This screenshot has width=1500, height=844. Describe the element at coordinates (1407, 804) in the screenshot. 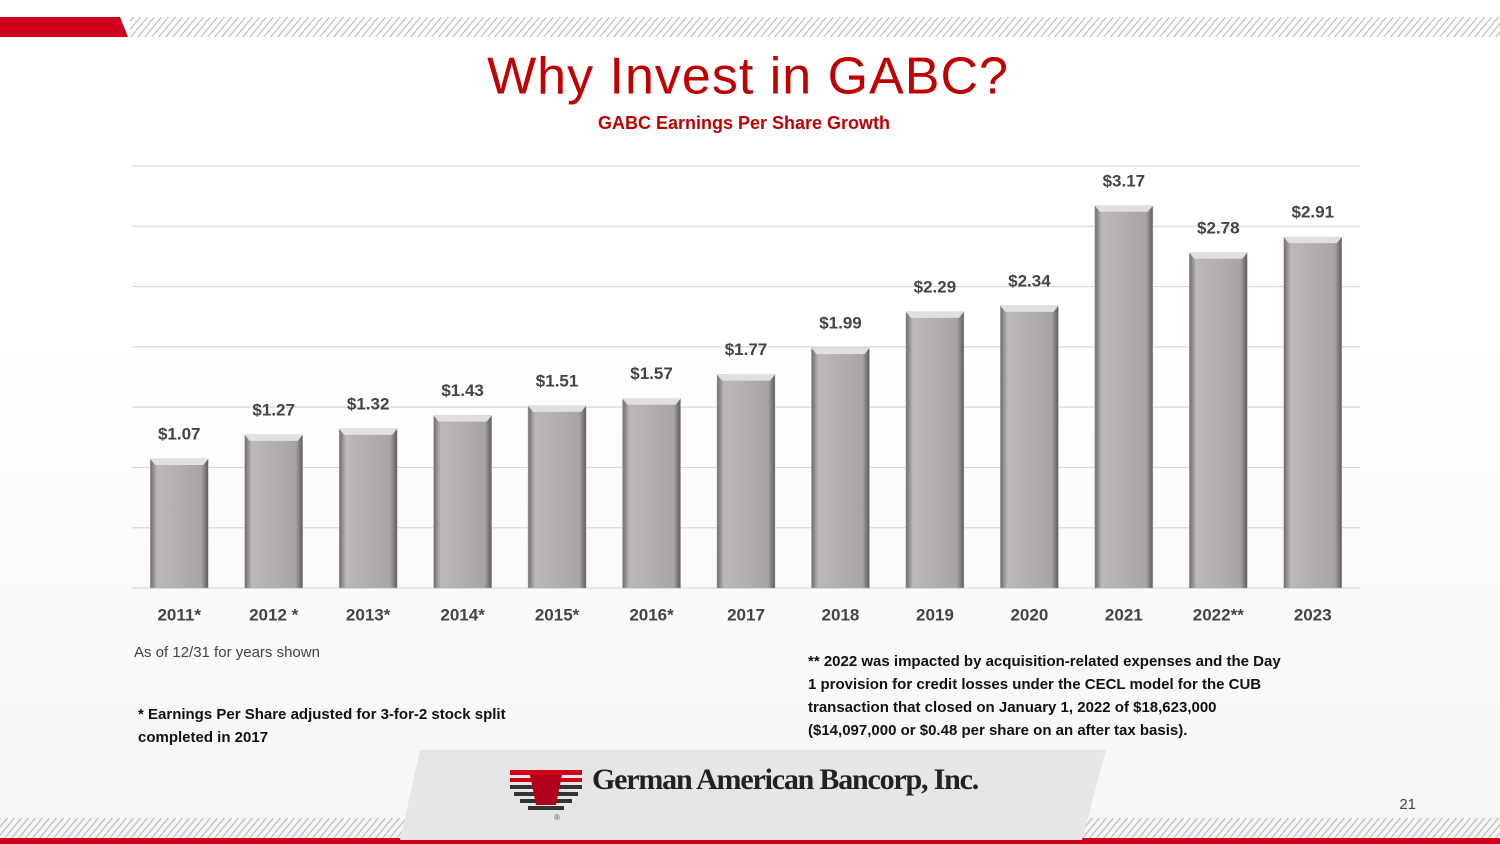

I see `page-number: 21` at that location.